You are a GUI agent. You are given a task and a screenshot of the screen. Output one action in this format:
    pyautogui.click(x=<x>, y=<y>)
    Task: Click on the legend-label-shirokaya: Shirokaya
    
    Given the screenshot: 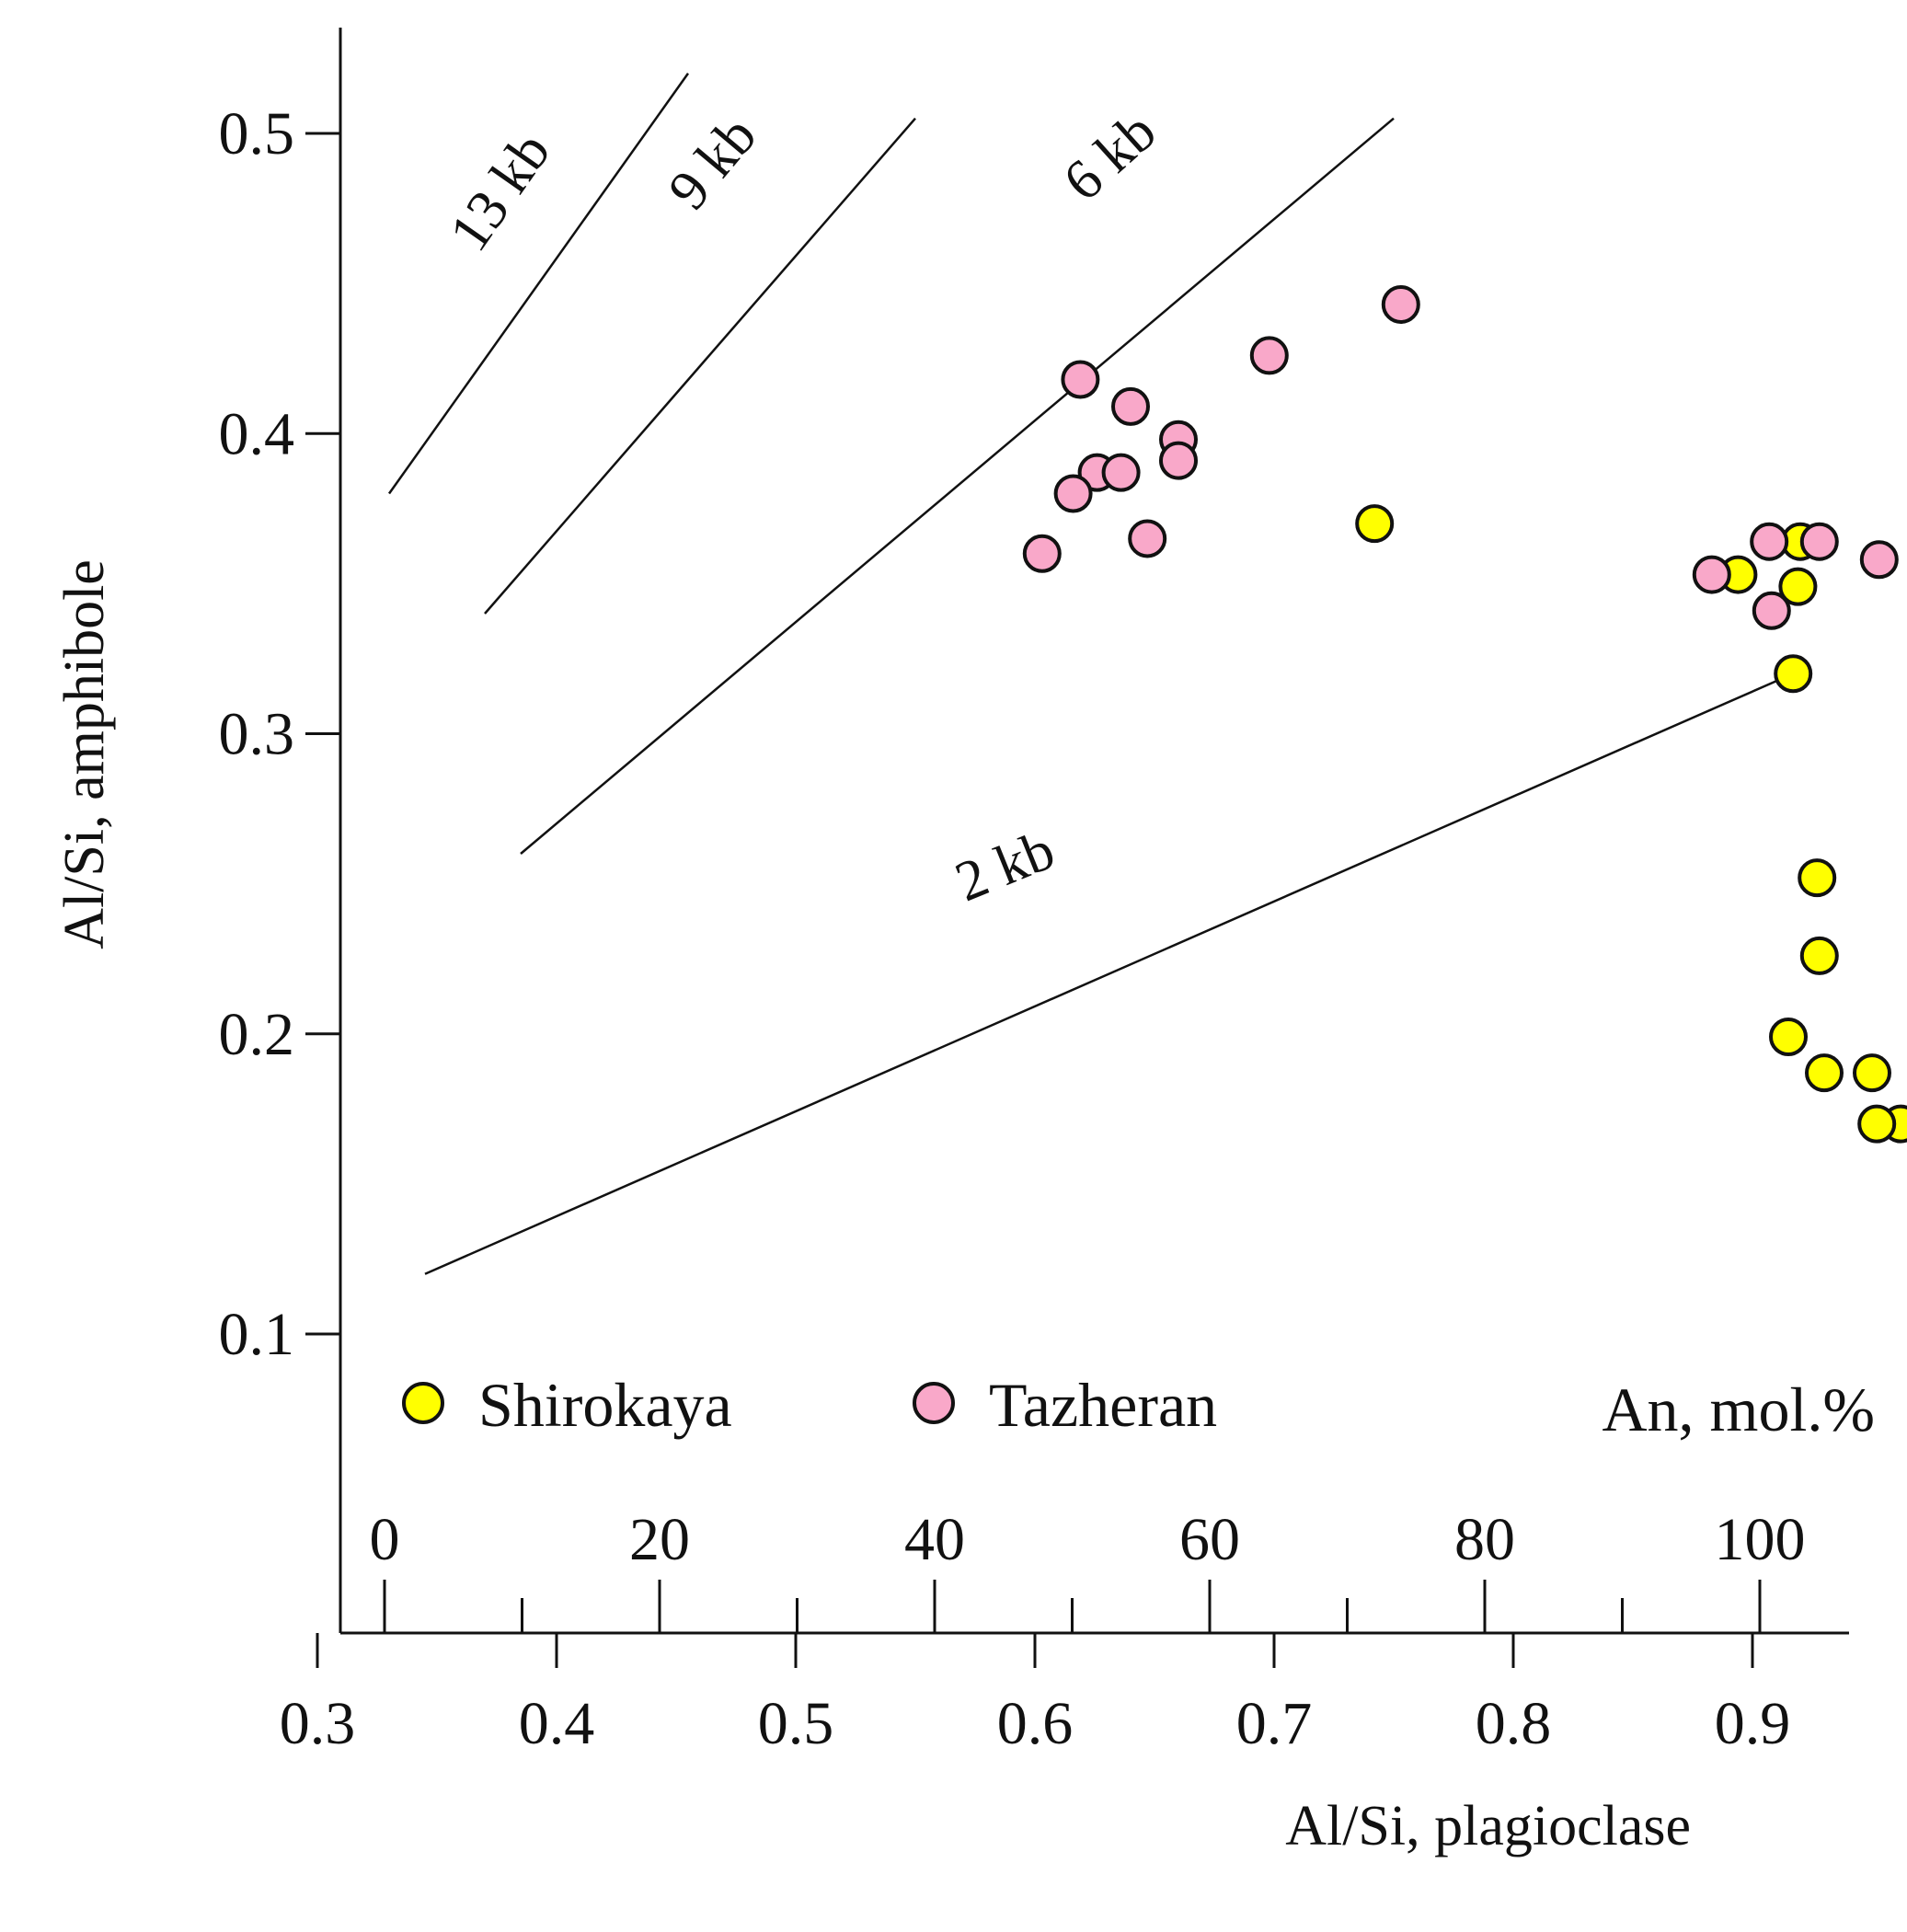 What is the action you would take?
    pyautogui.click(x=605, y=1405)
    